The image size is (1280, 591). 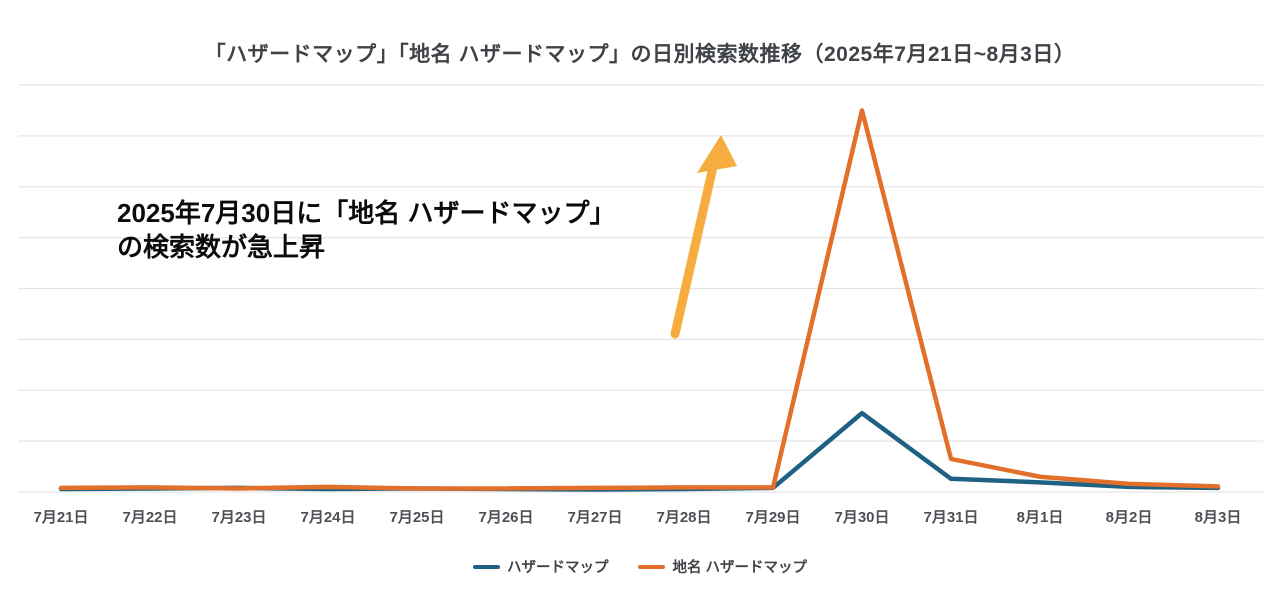 What do you see at coordinates (717, 154) in the screenshot?
I see `up-arrow-head` at bounding box center [717, 154].